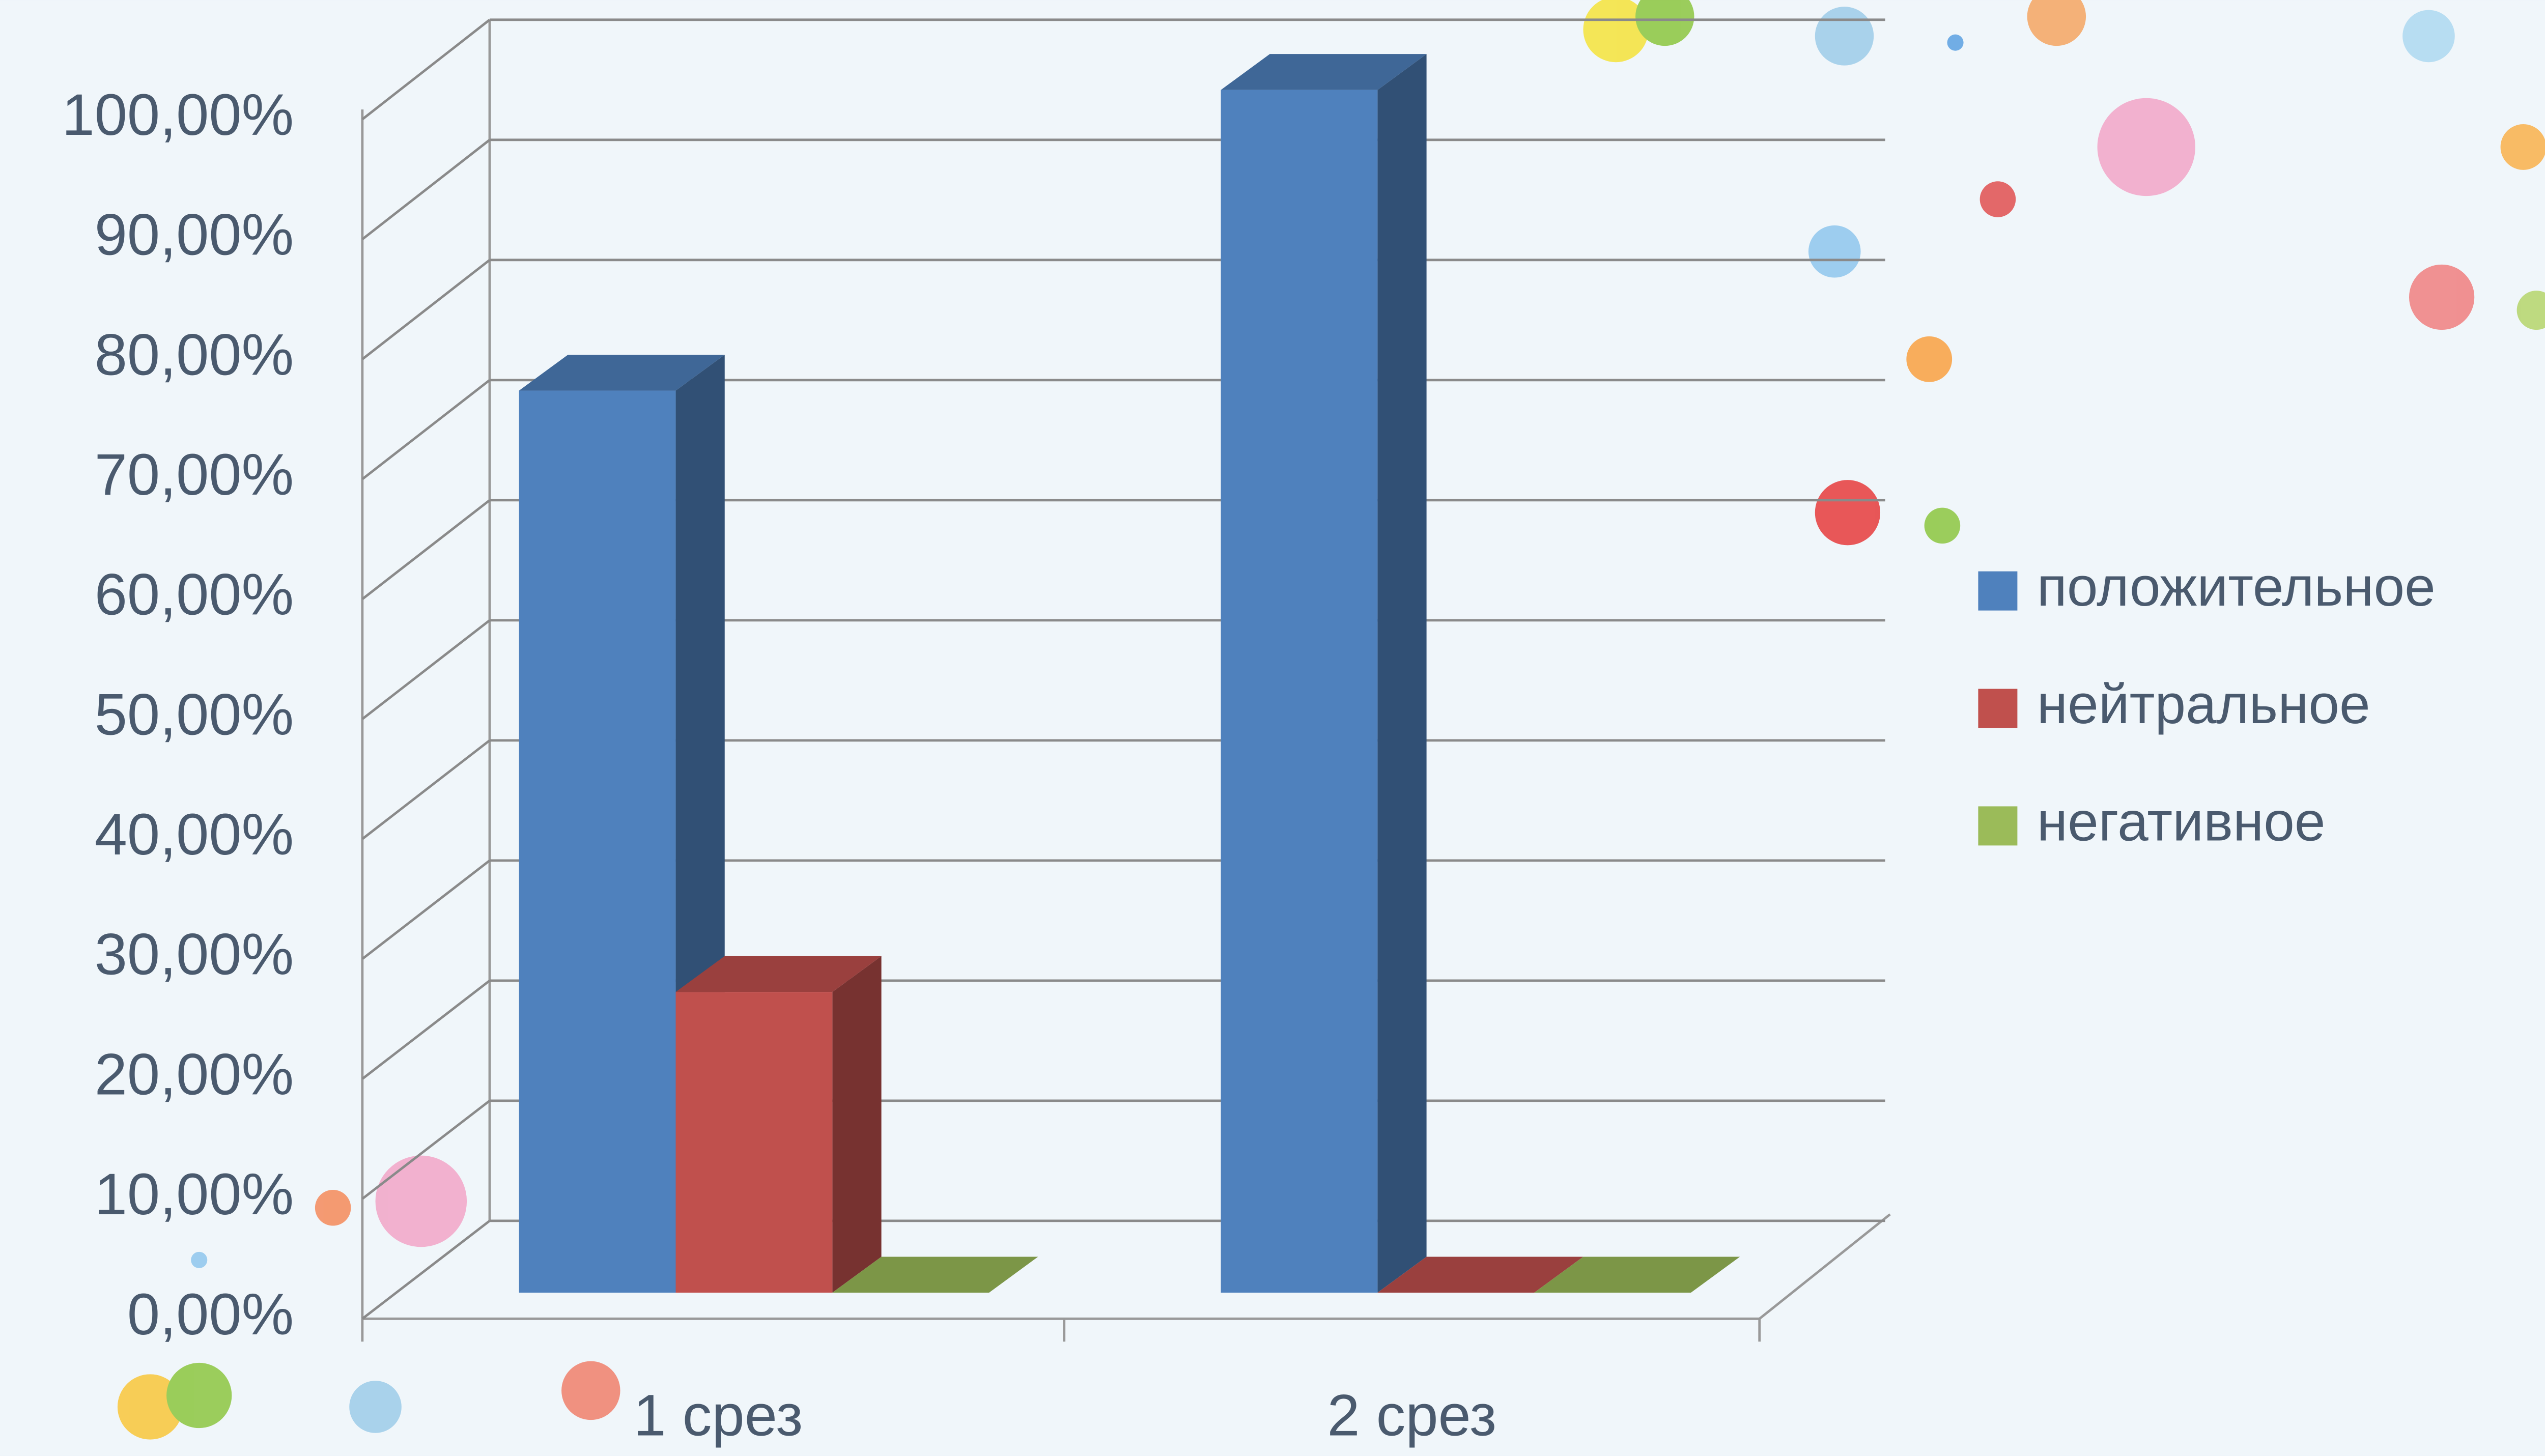 This screenshot has width=2545, height=1456. What do you see at coordinates (194, 834) in the screenshot?
I see `y-tick-label: 40,00%` at bounding box center [194, 834].